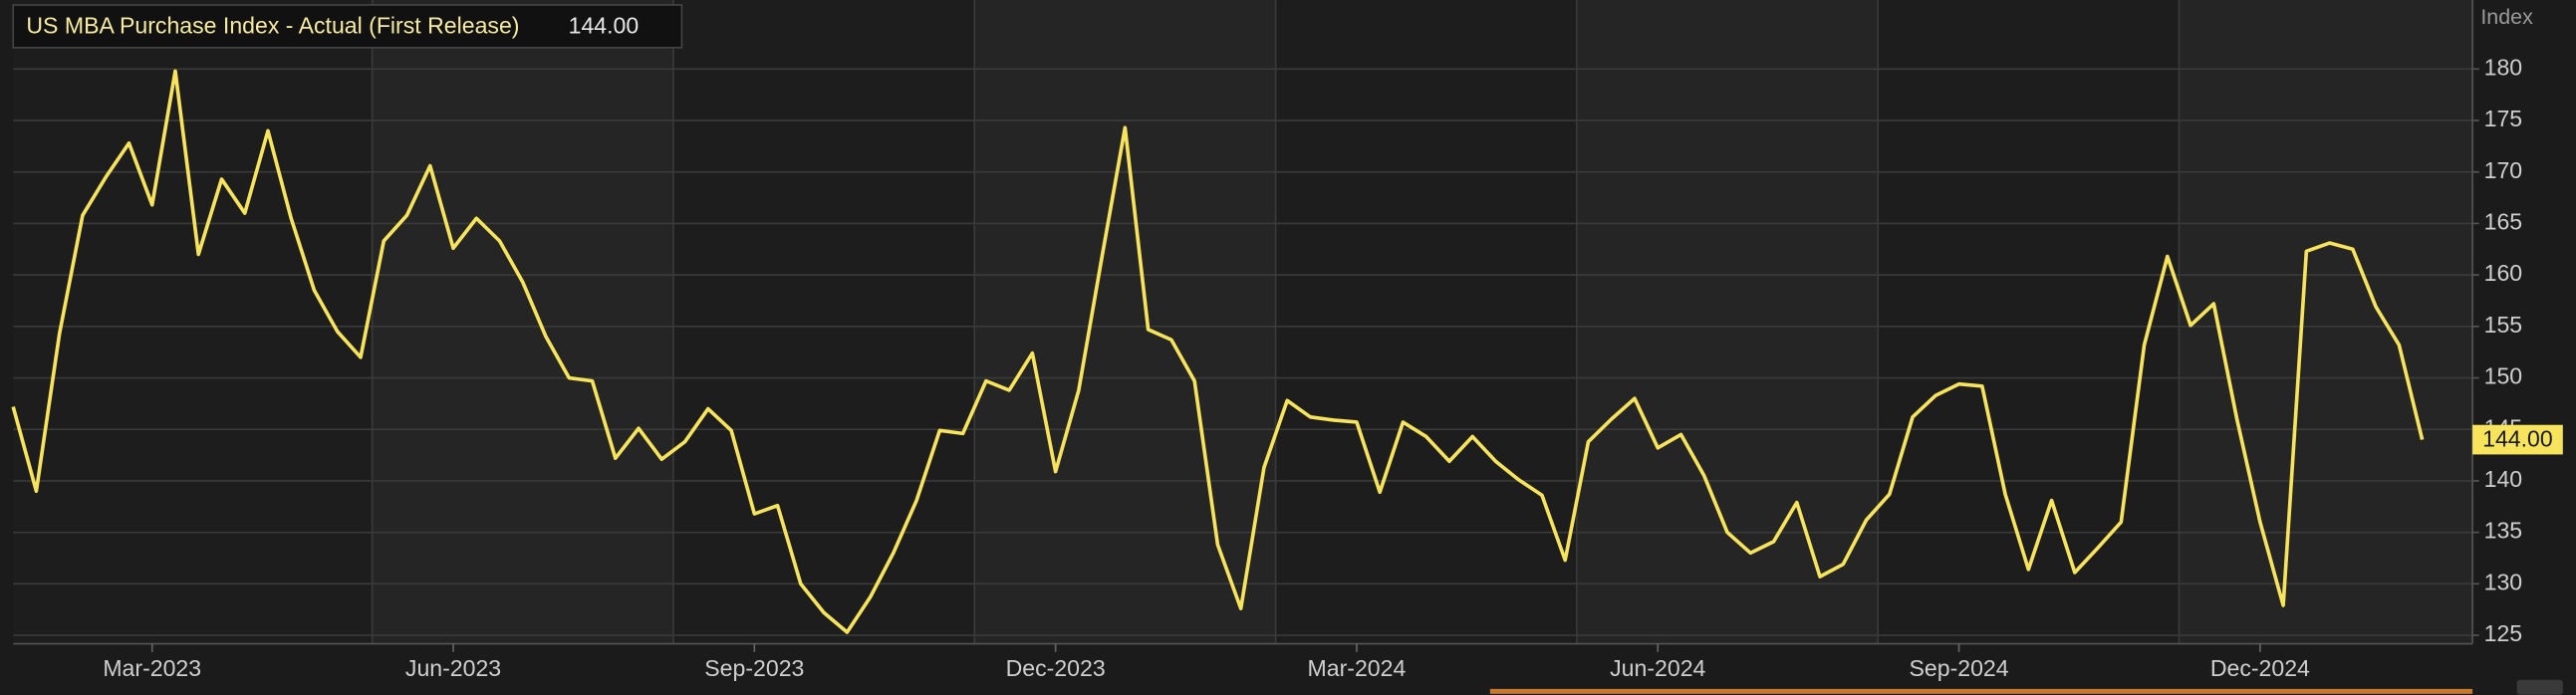  Describe the element at coordinates (2503, 273) in the screenshot. I see `y-tick-label: 160` at that location.